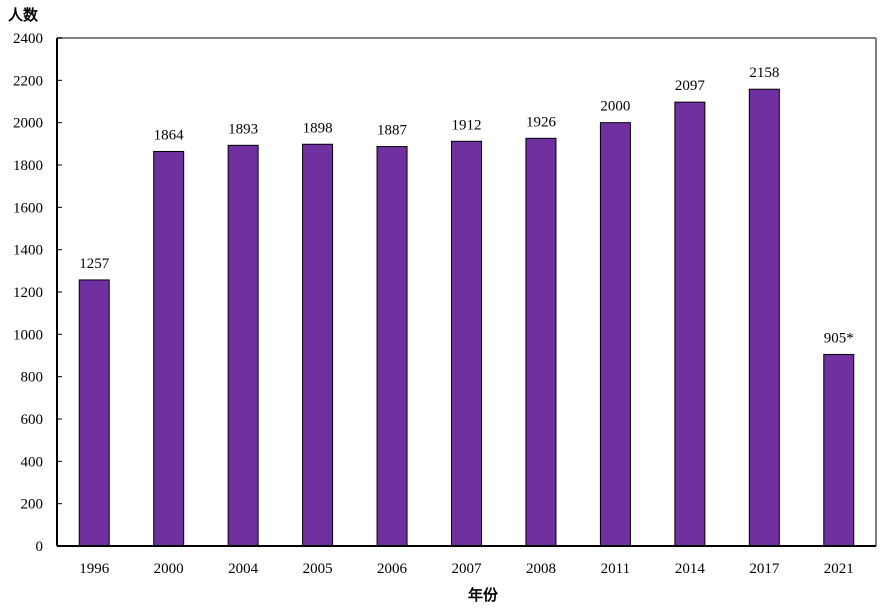 The width and height of the screenshot is (888, 611). What do you see at coordinates (28, 124) in the screenshot?
I see `y-tick-label: 2000` at bounding box center [28, 124].